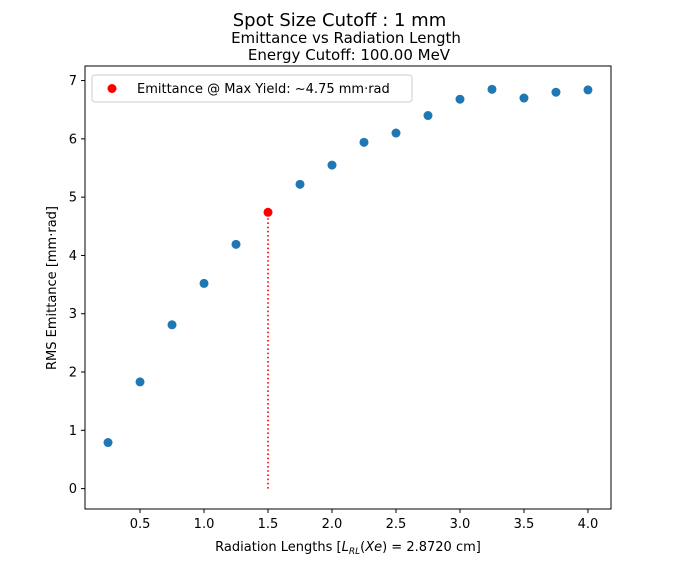 This screenshot has width=679, height=572. What do you see at coordinates (588, 524) in the screenshot?
I see `x-tick-label: 4.0` at bounding box center [588, 524].